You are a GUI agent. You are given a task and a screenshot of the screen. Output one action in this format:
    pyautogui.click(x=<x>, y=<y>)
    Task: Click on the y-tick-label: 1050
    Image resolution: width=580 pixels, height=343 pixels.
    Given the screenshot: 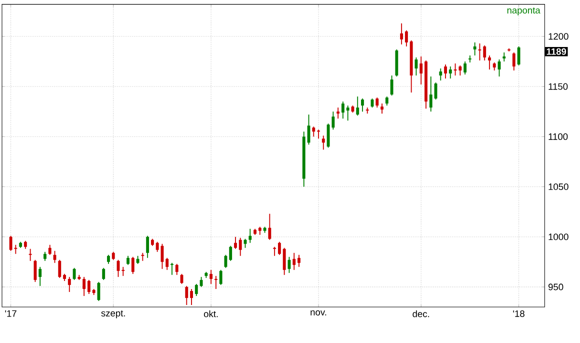 What is the action you would take?
    pyautogui.click(x=558, y=186)
    